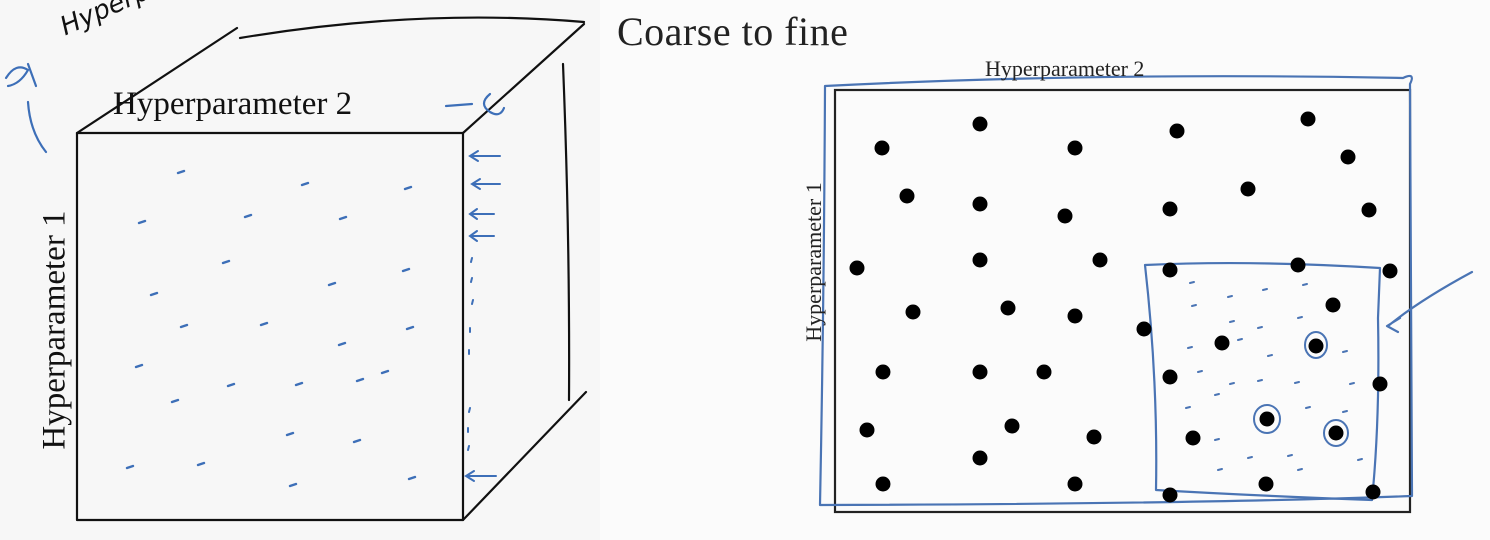 Image resolution: width=1490 pixels, height=540 pixels. What do you see at coordinates (412, 28) in the screenshot?
I see `cube-edge-back-top` at bounding box center [412, 28].